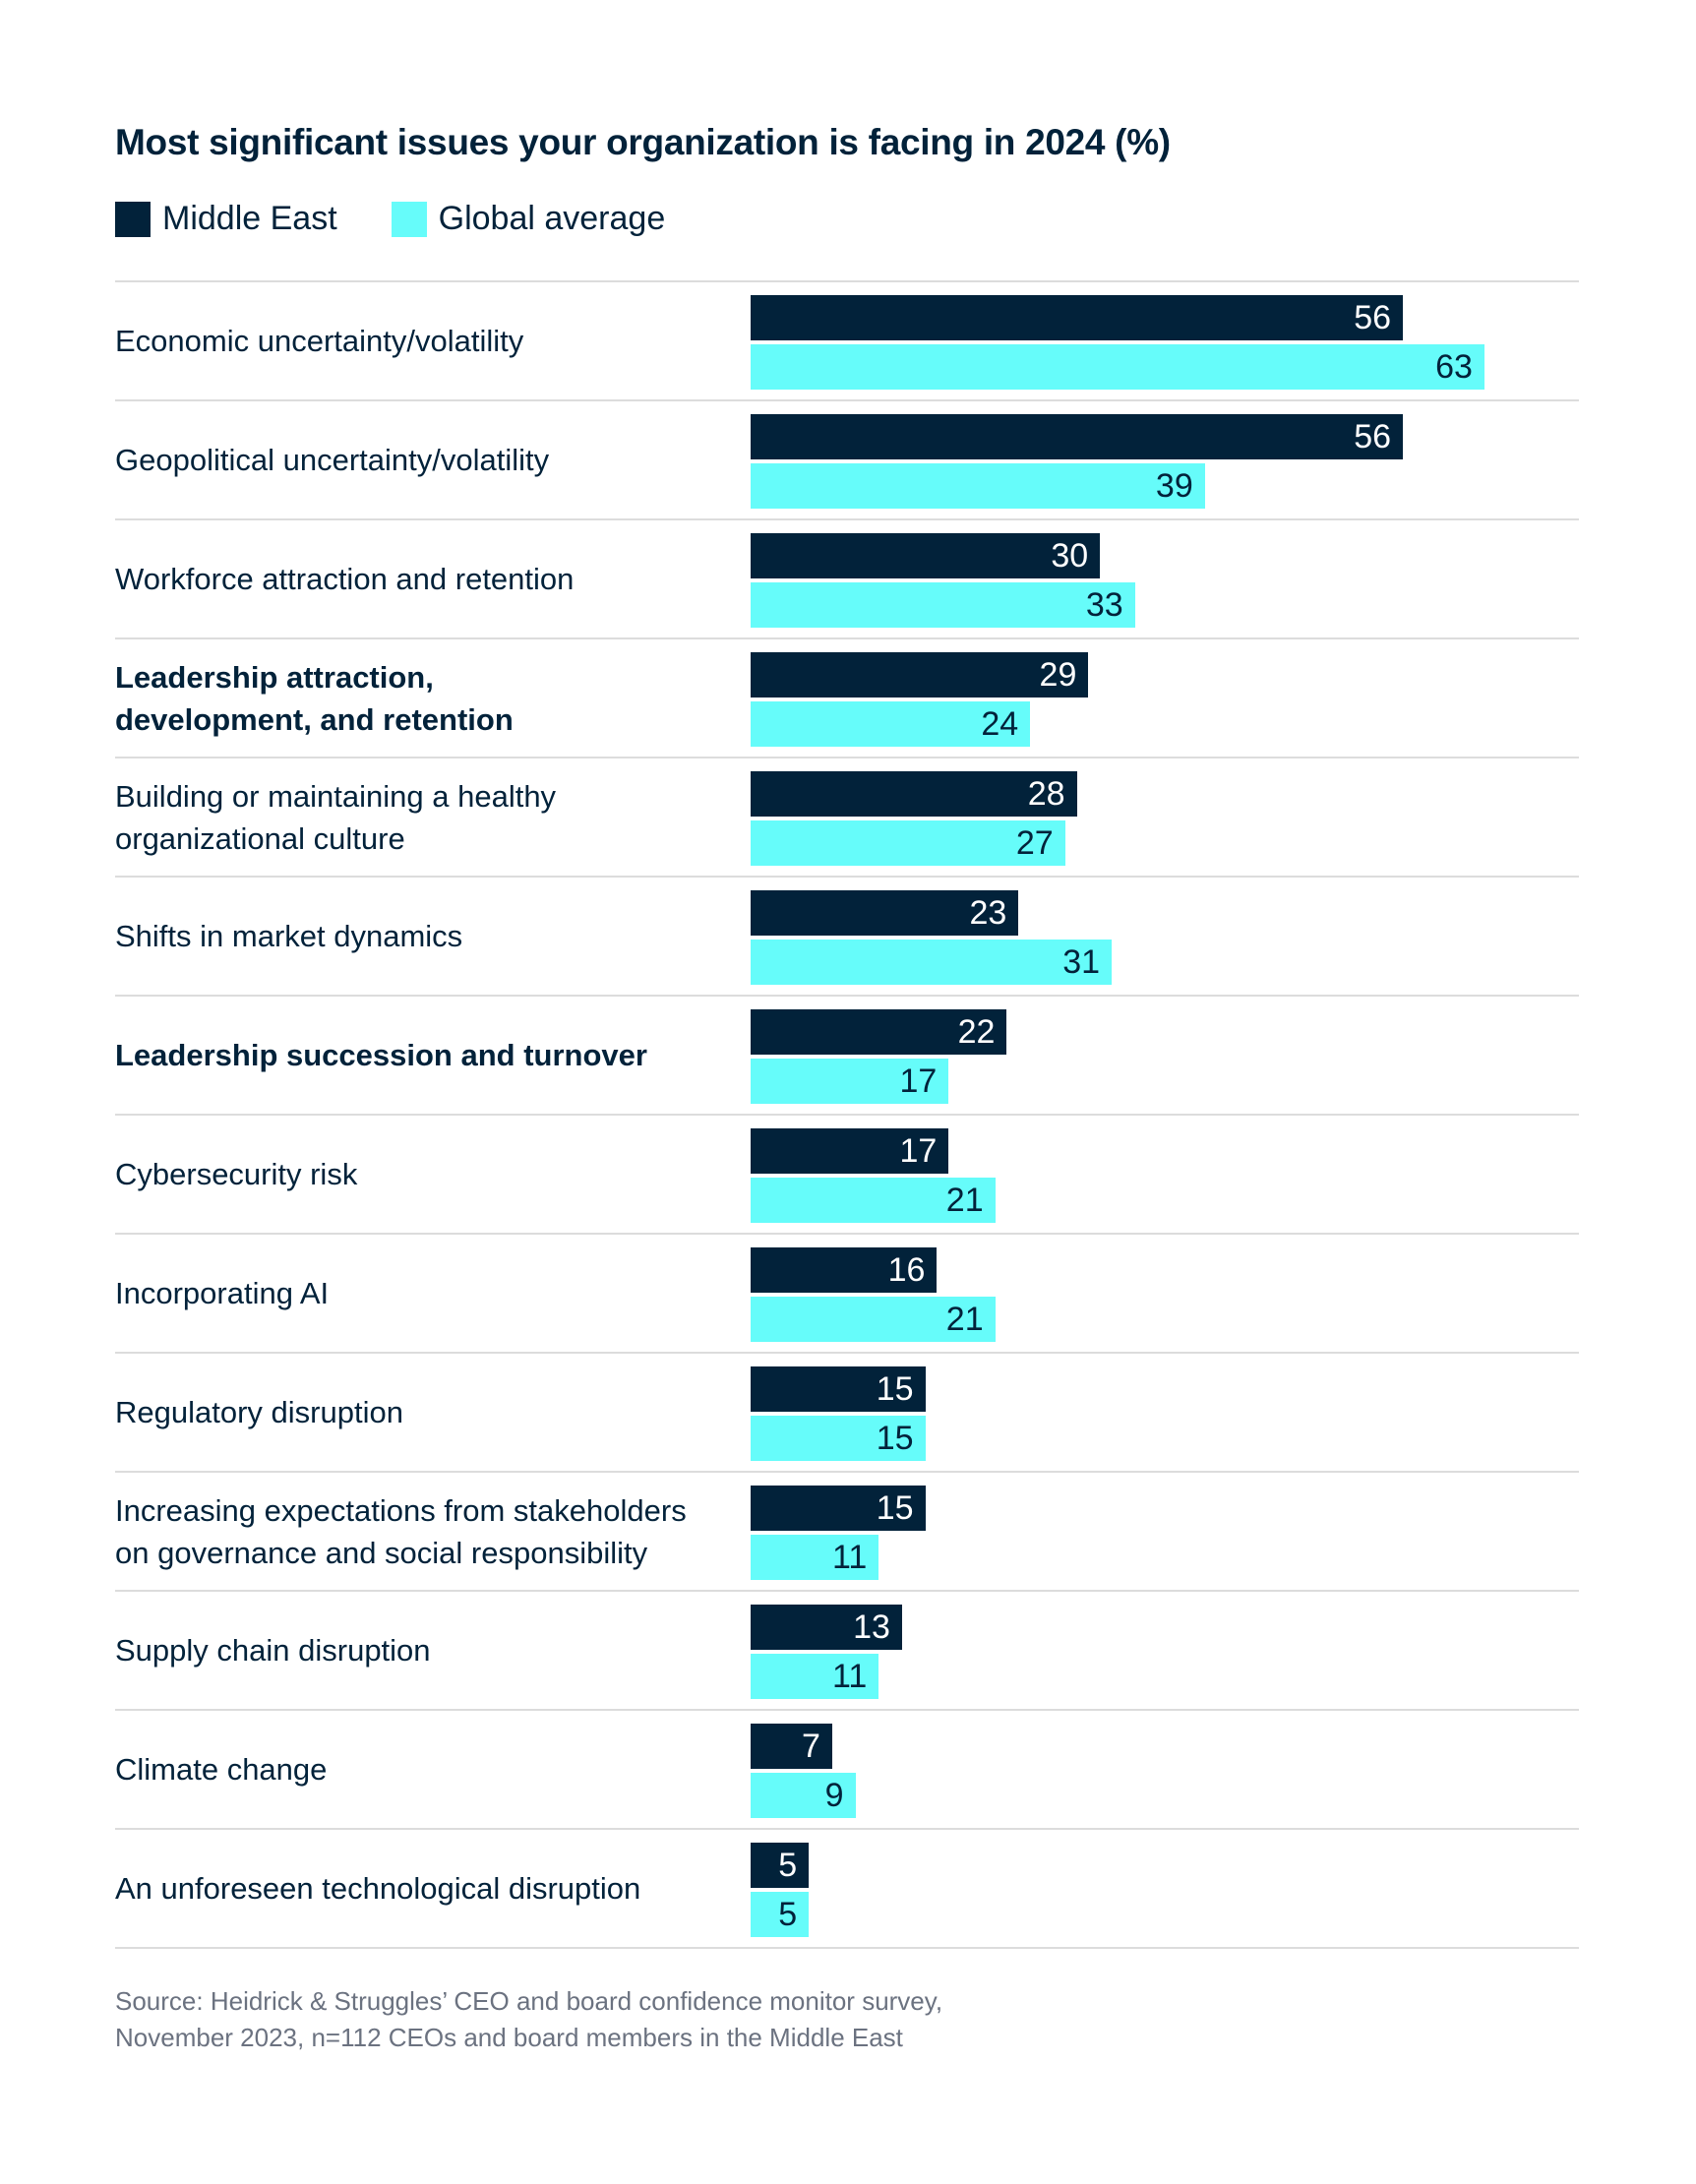 This screenshot has height=2184, width=1696. I want to click on category-label: Economic uncertainty/volatility, so click(420, 340).